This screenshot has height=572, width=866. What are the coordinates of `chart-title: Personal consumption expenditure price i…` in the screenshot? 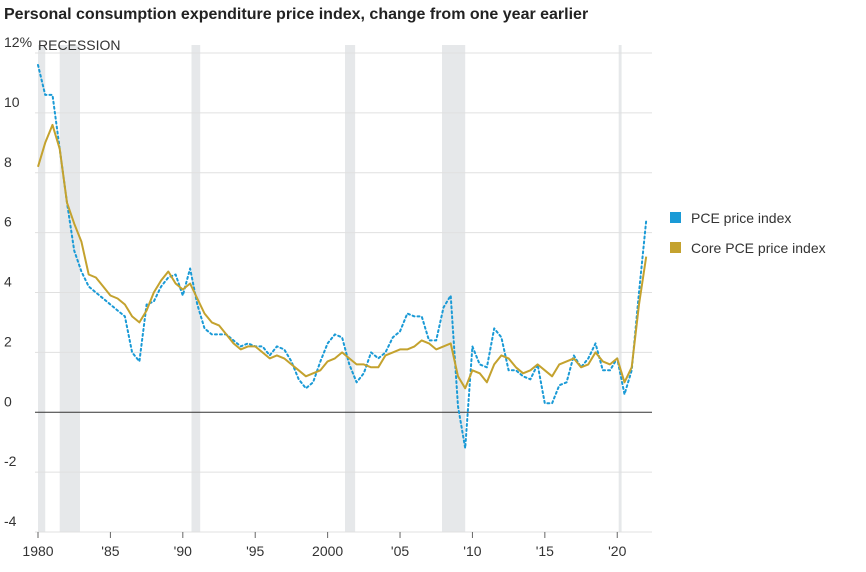 It's located at (296, 14).